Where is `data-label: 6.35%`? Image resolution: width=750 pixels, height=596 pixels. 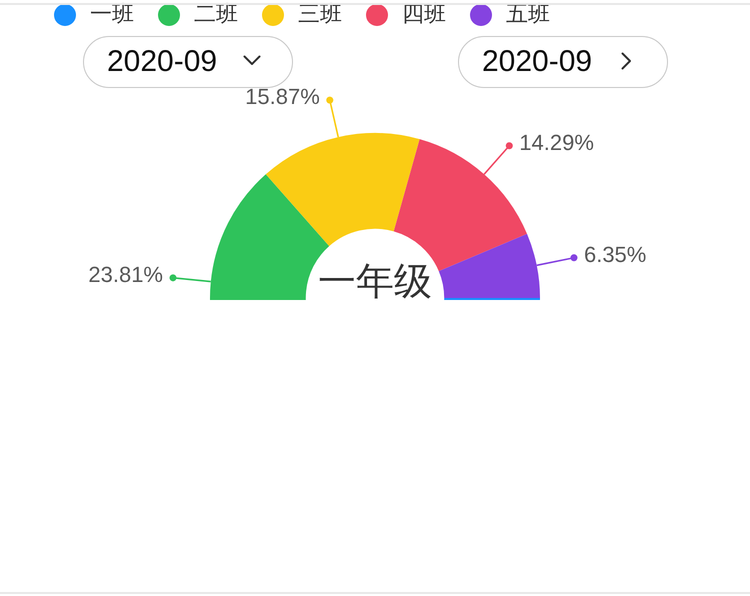
data-label: 6.35% is located at coordinates (615, 254).